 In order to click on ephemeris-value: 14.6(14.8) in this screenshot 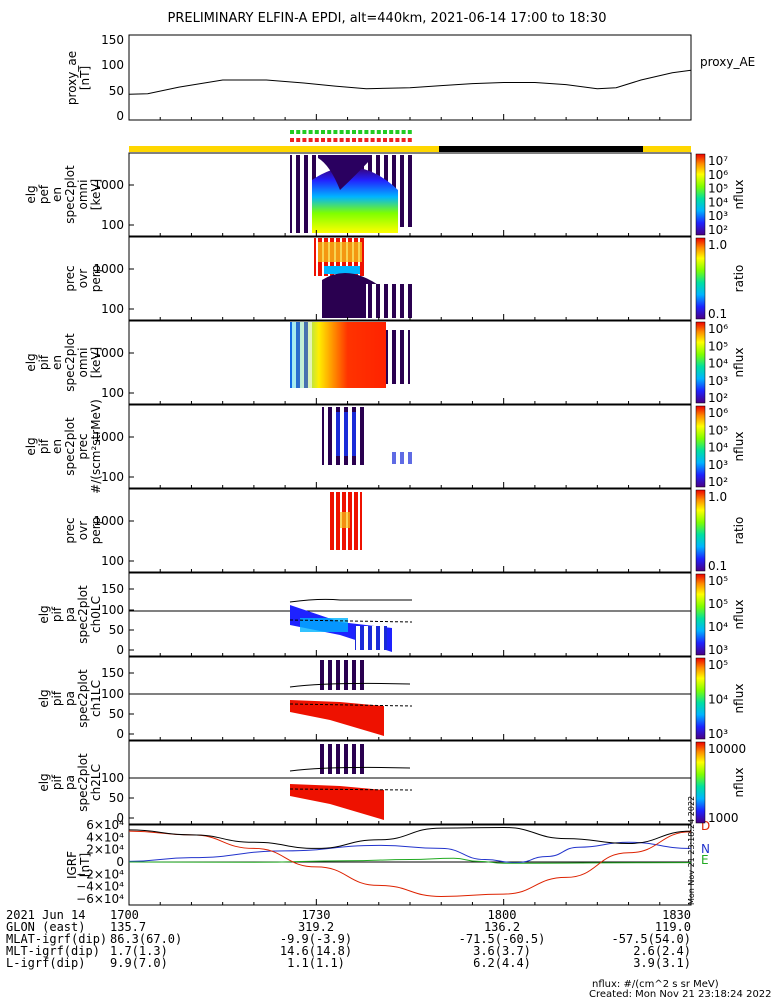, I will do `click(316, 951)`.